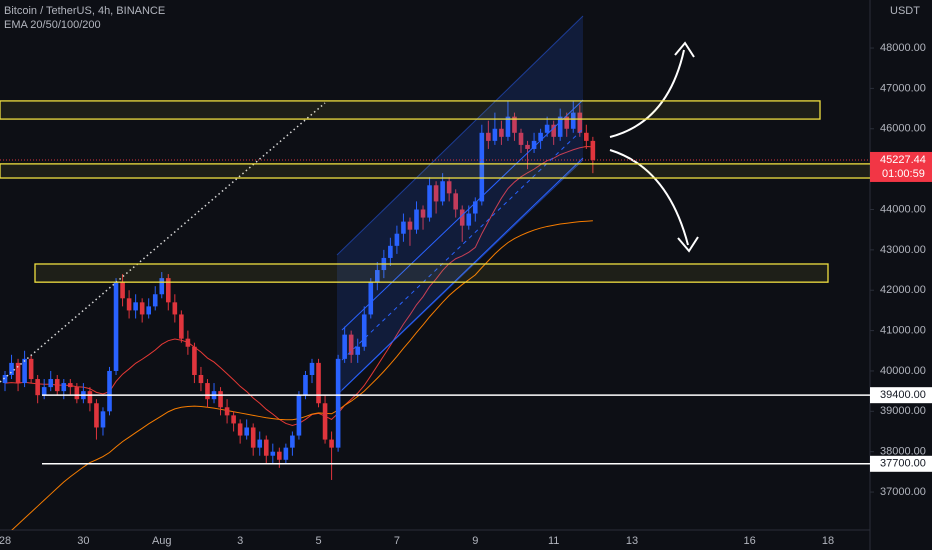 This screenshot has width=932, height=550. I want to click on x-tick-label: 5, so click(318, 541).